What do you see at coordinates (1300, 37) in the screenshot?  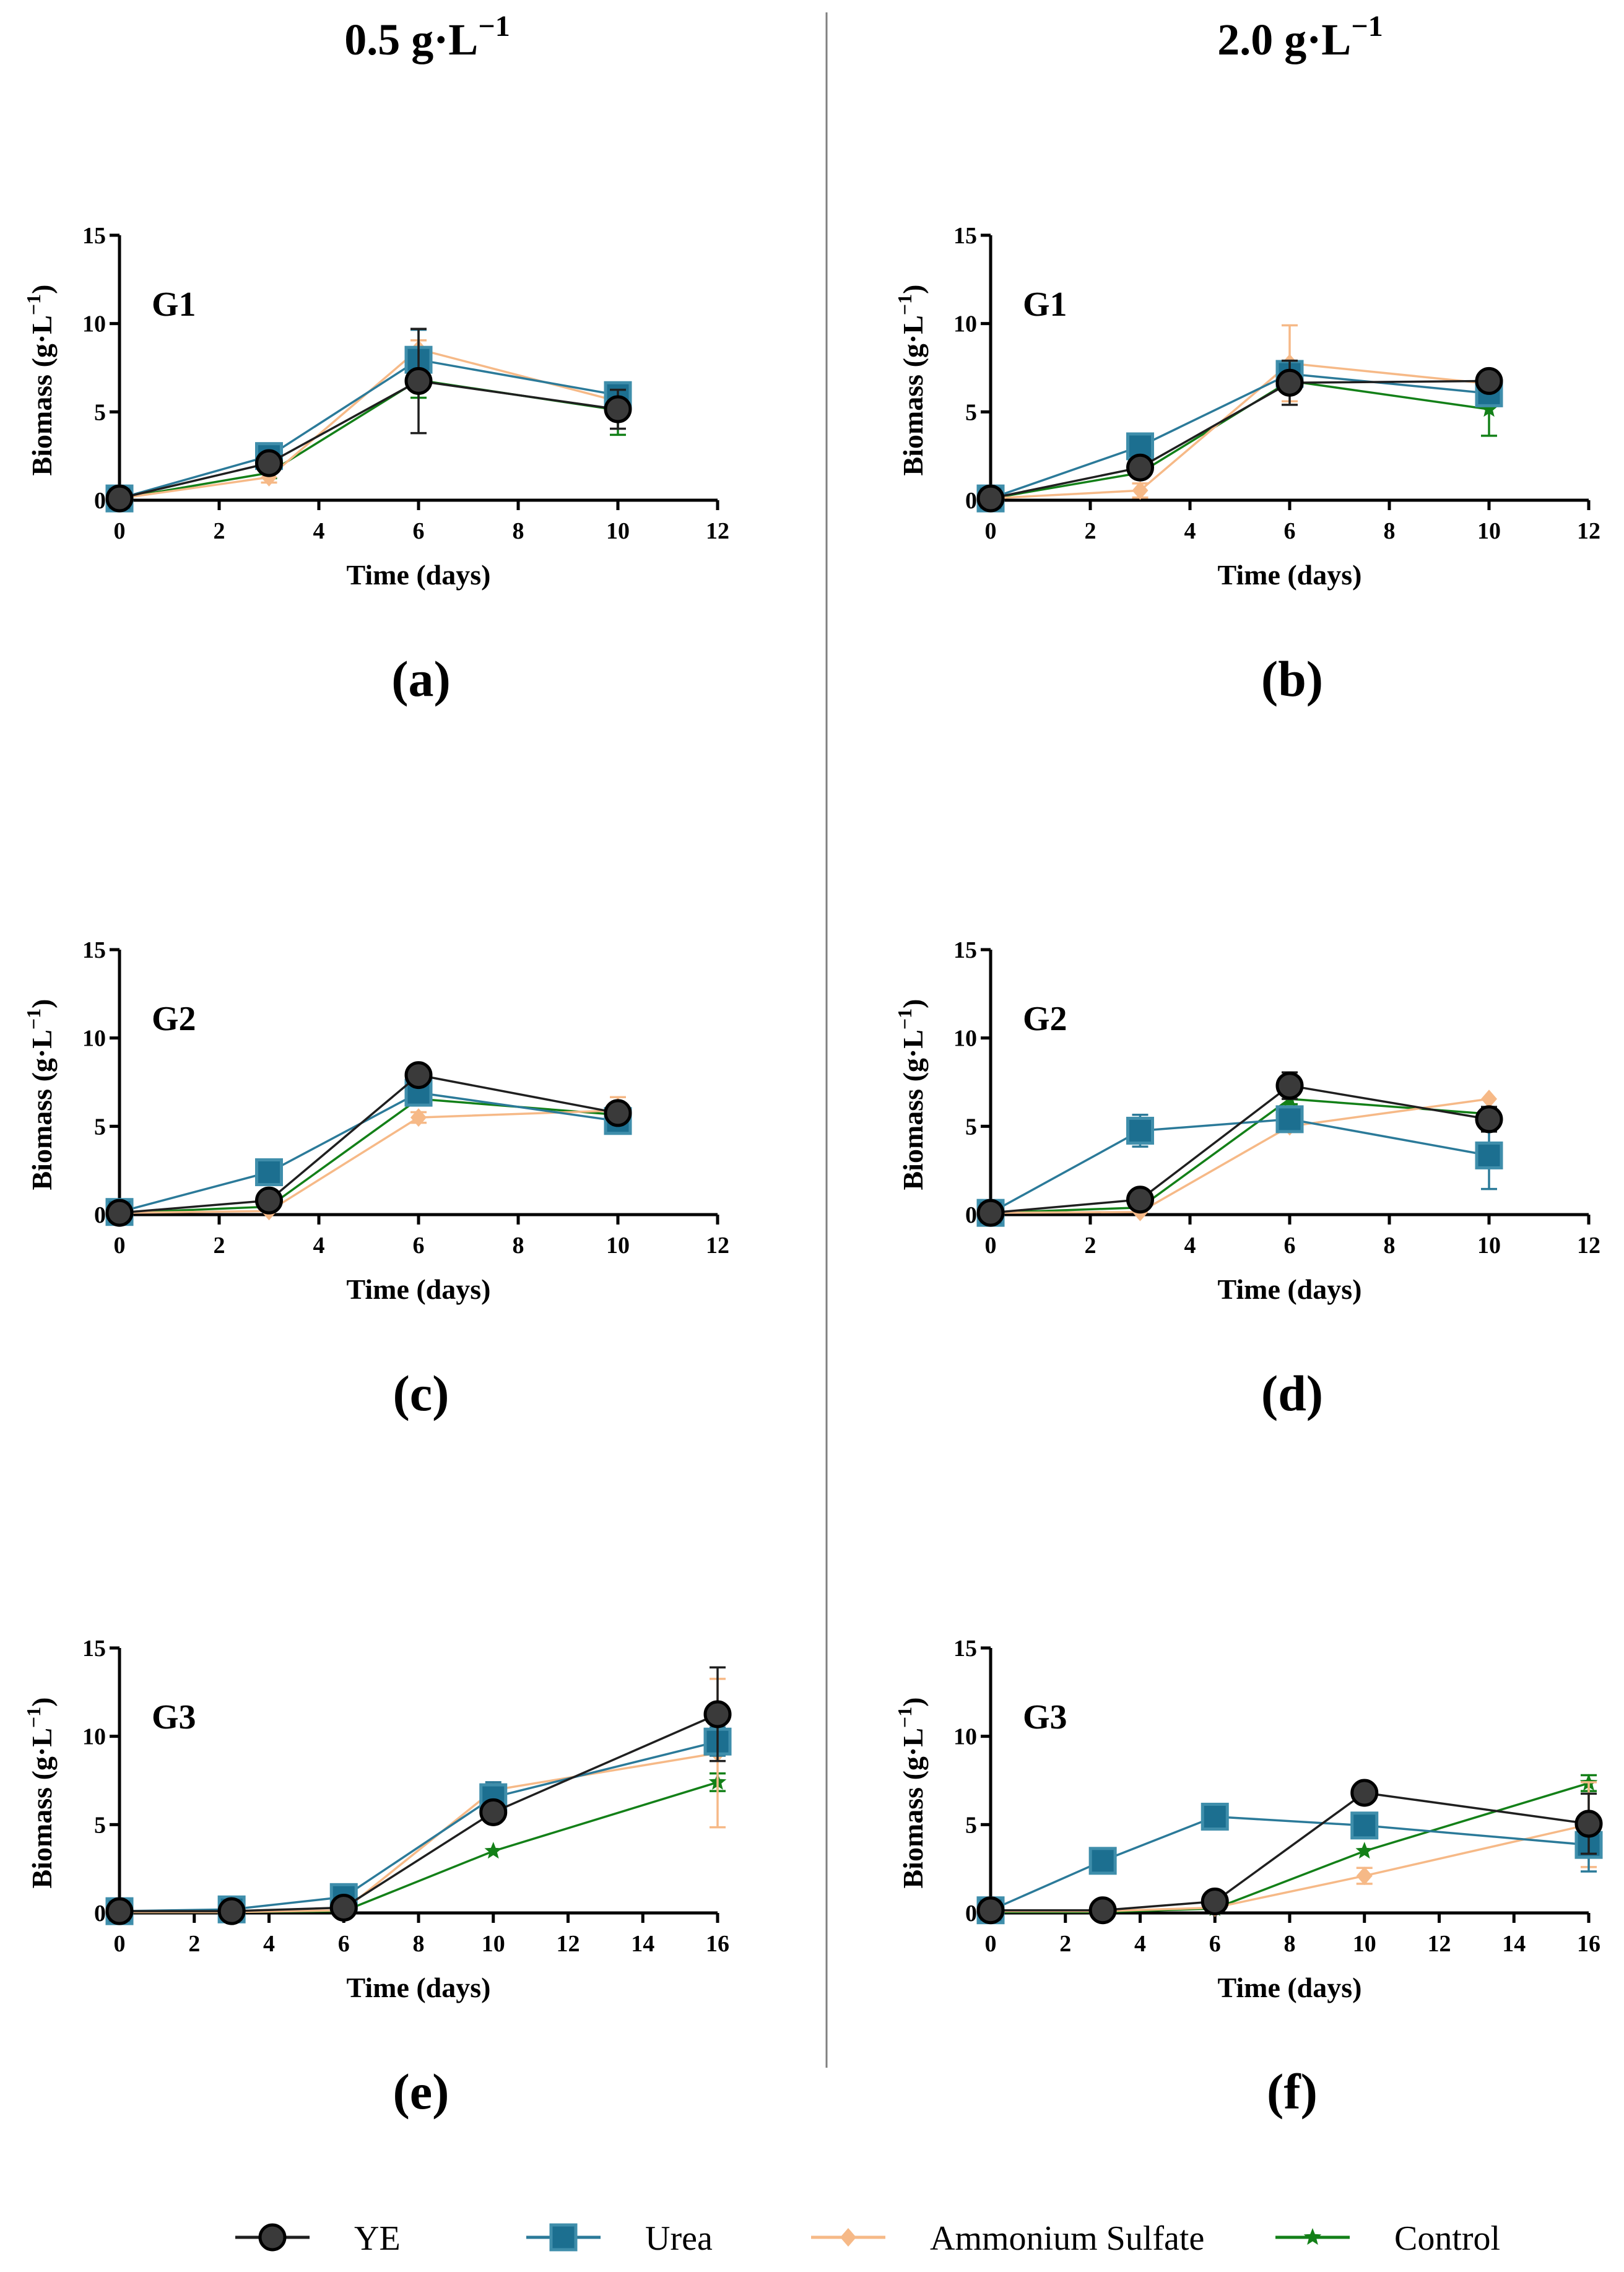 I see `column-title-right: 2.0 g·L−1` at bounding box center [1300, 37].